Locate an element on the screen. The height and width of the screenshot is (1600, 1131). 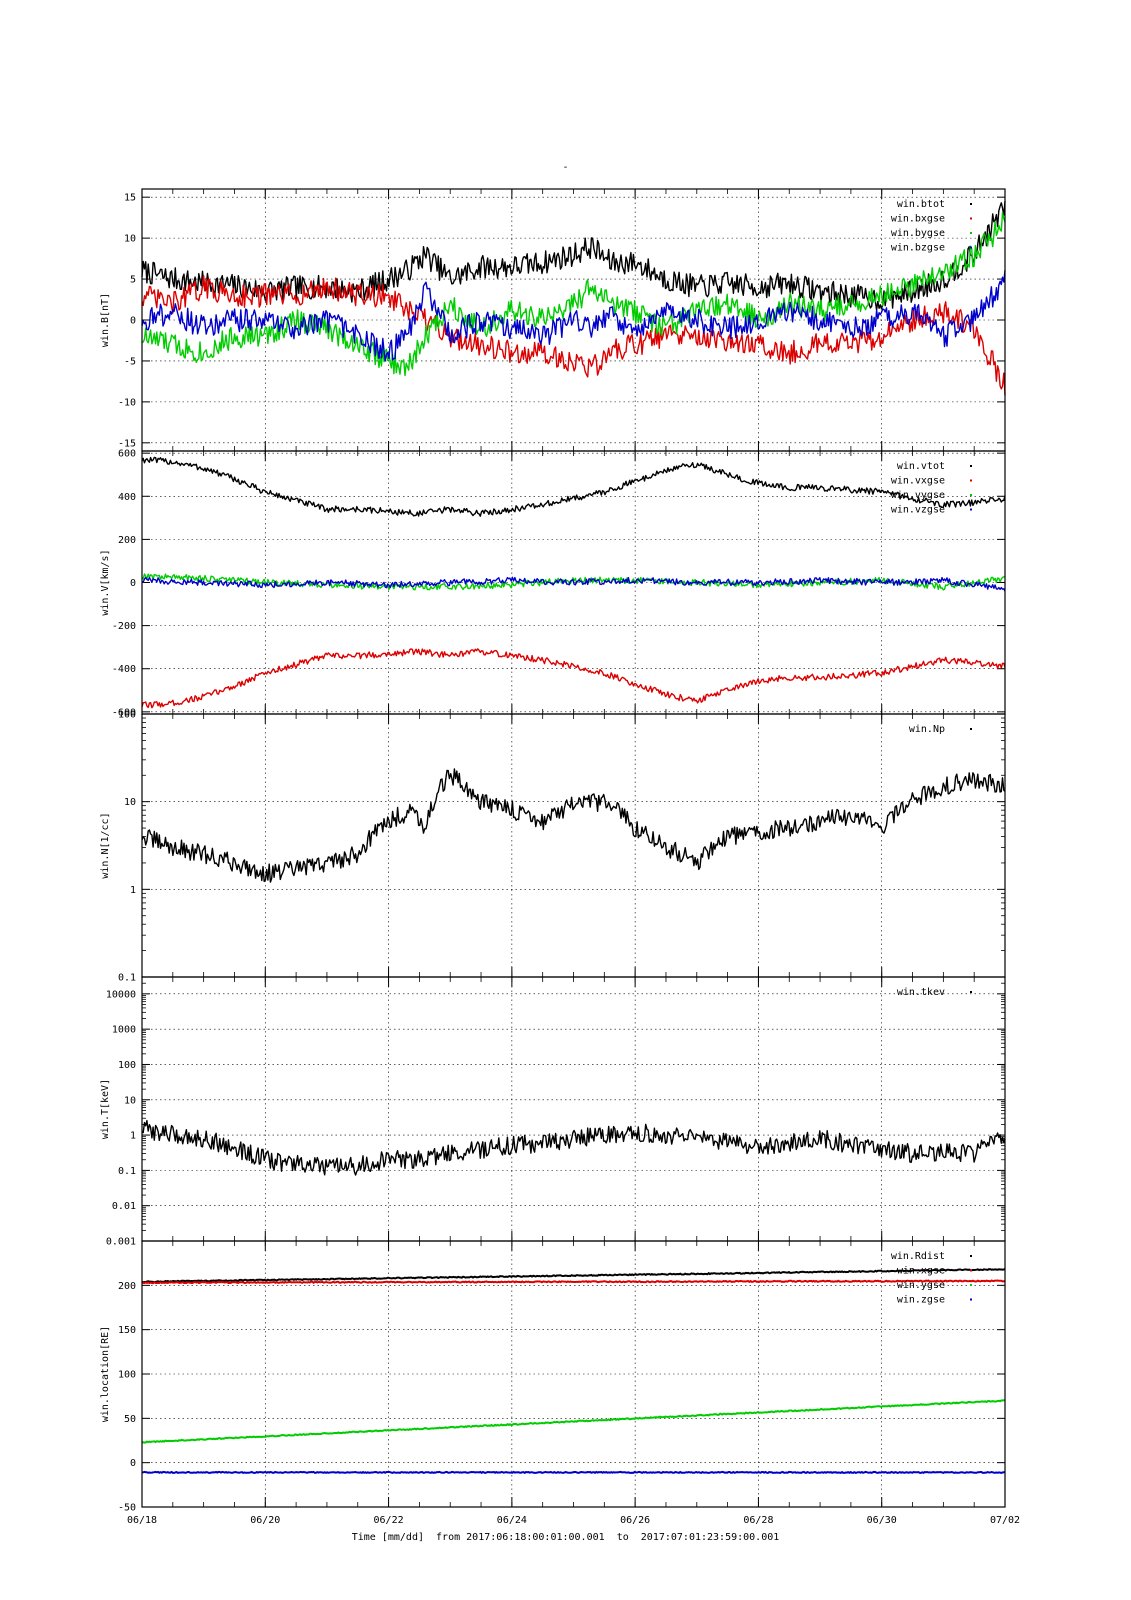
panel-2-ytick-label: -600 is located at coordinates (124, 712).